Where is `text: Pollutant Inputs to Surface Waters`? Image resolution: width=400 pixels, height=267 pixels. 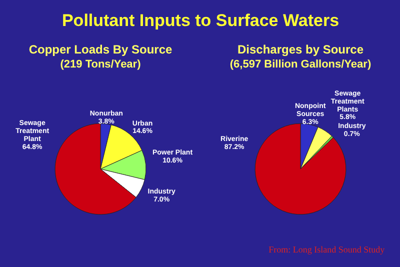 text: Pollutant Inputs to Surface Waters is located at coordinates (201, 20).